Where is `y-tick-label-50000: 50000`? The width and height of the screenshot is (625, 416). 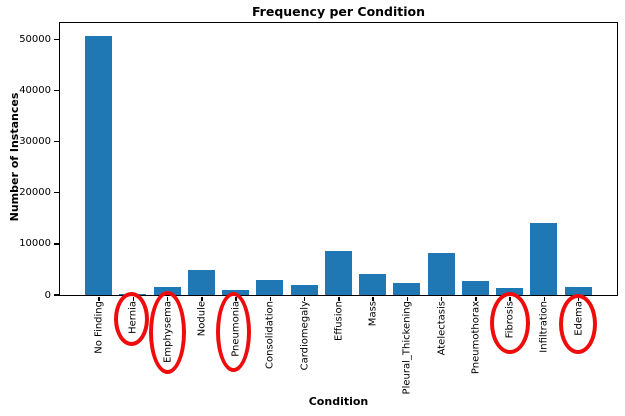 y-tick-label-50000: 50000 is located at coordinates (35, 39).